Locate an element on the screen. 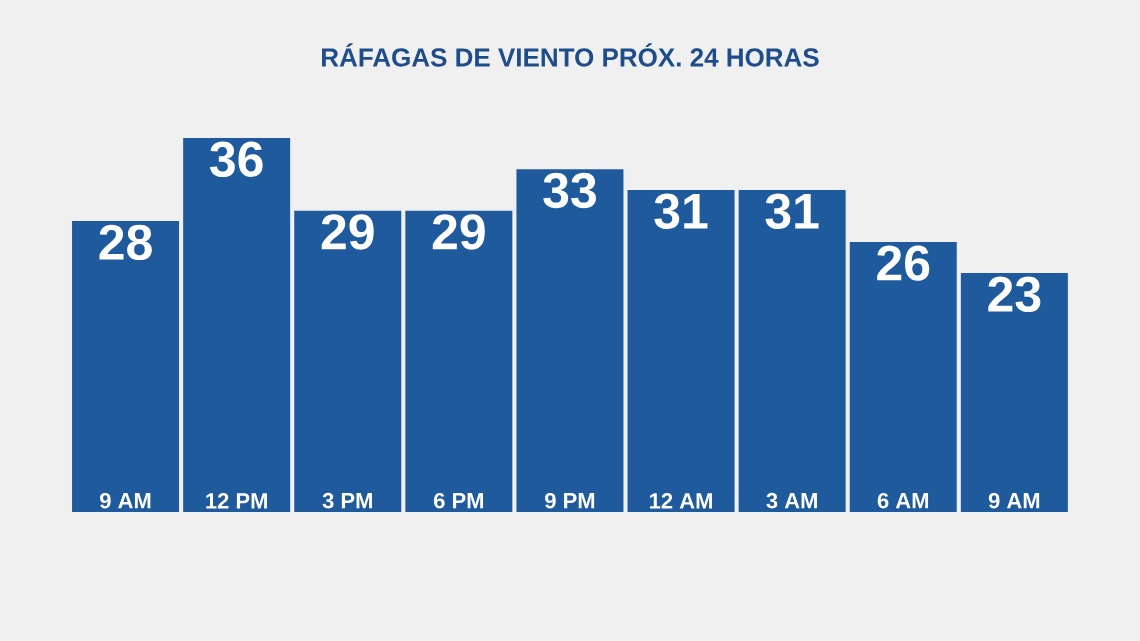 This screenshot has height=641, width=1140. x-tick-label: 12 PM is located at coordinates (236, 501).